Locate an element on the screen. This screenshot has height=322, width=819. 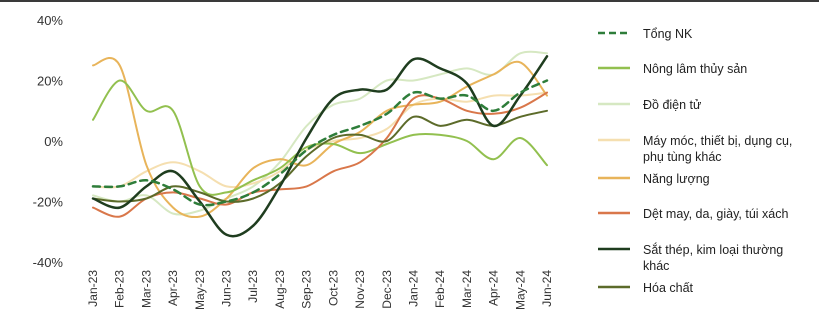
x-tick-label: Feb-23 is located at coordinates (120, 289).